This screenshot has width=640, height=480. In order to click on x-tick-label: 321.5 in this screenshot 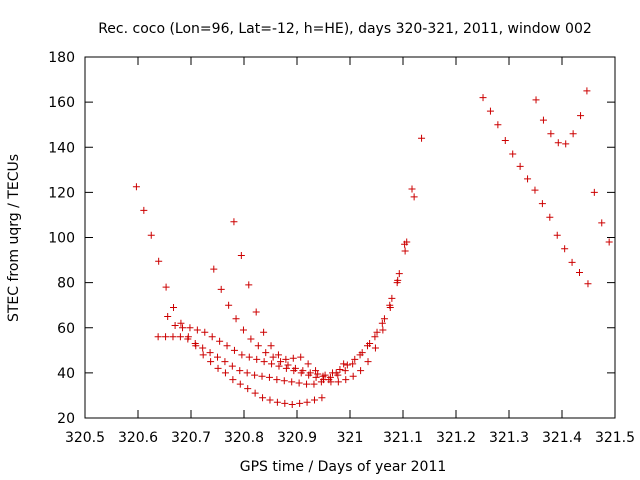, I will do `click(615, 438)`.